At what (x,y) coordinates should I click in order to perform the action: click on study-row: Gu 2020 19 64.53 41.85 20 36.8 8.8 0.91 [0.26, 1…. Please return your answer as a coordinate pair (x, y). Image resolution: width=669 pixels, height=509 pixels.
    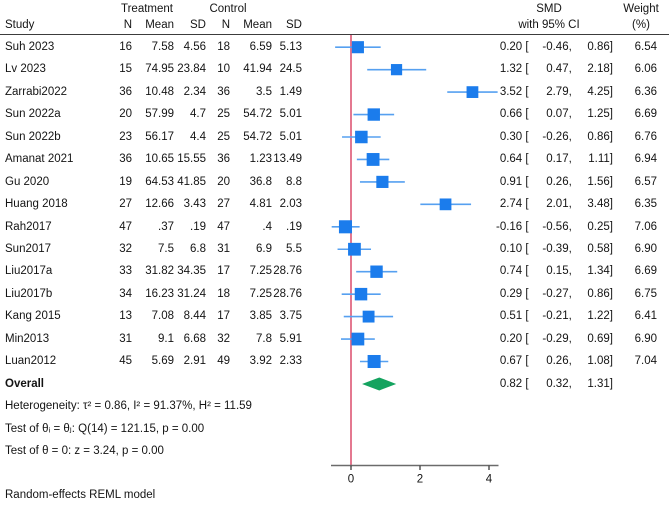
    Looking at the image, I should click on (334, 182).